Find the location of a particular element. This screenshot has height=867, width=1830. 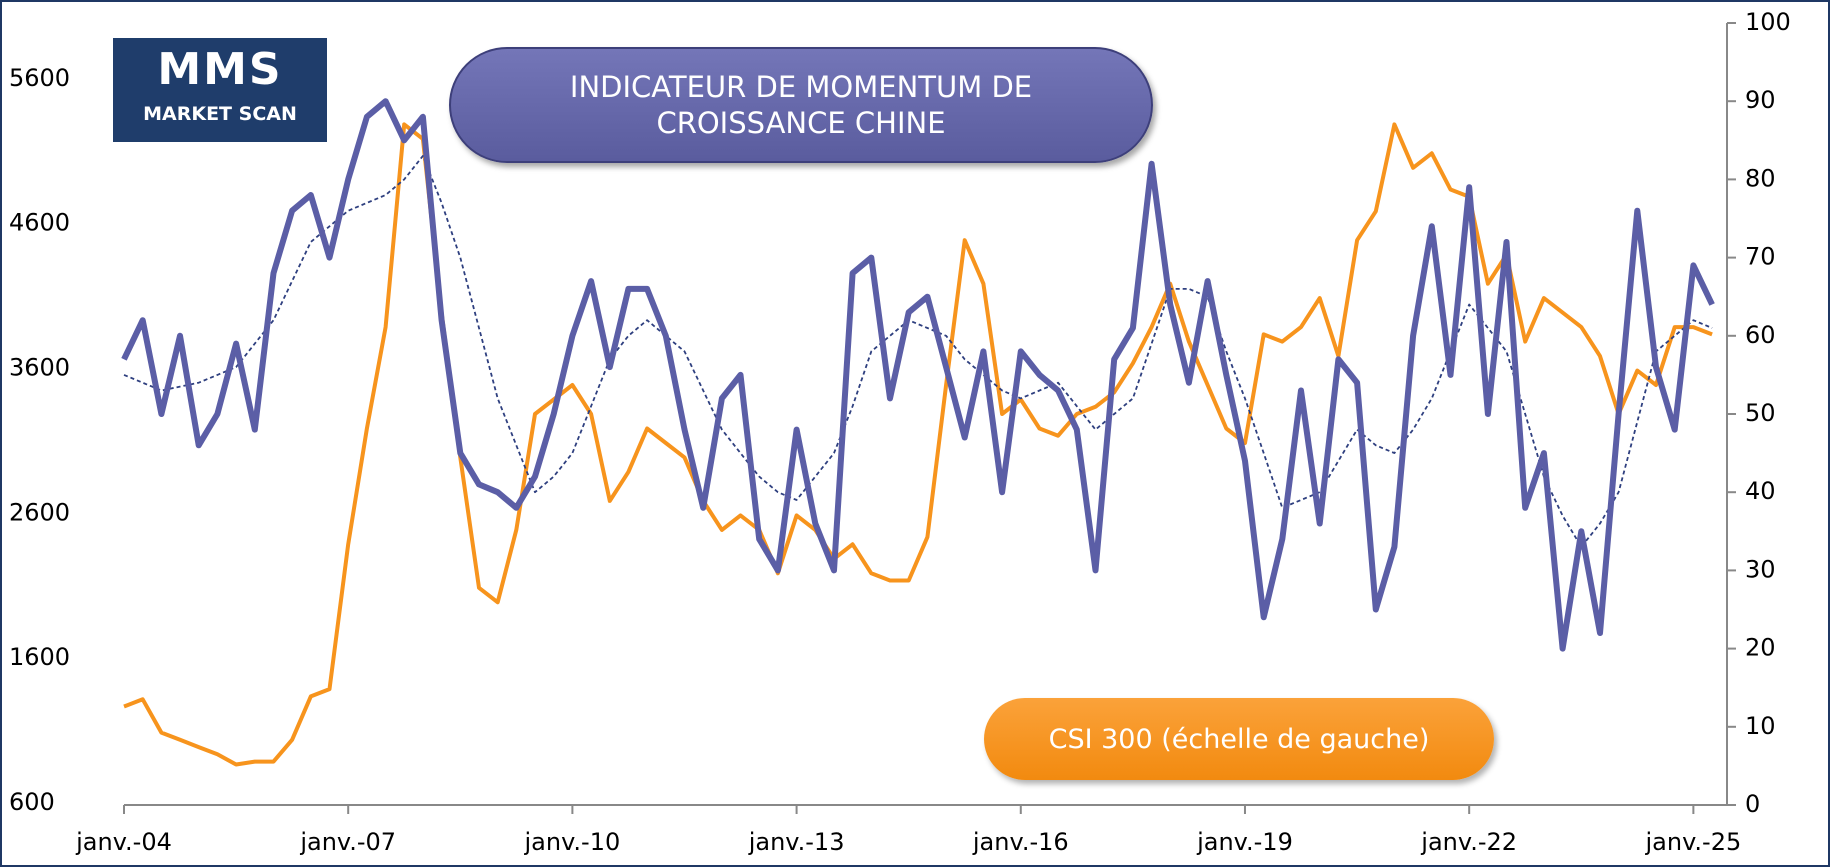

logo: MMS MARKET SCAN is located at coordinates (220, 90).